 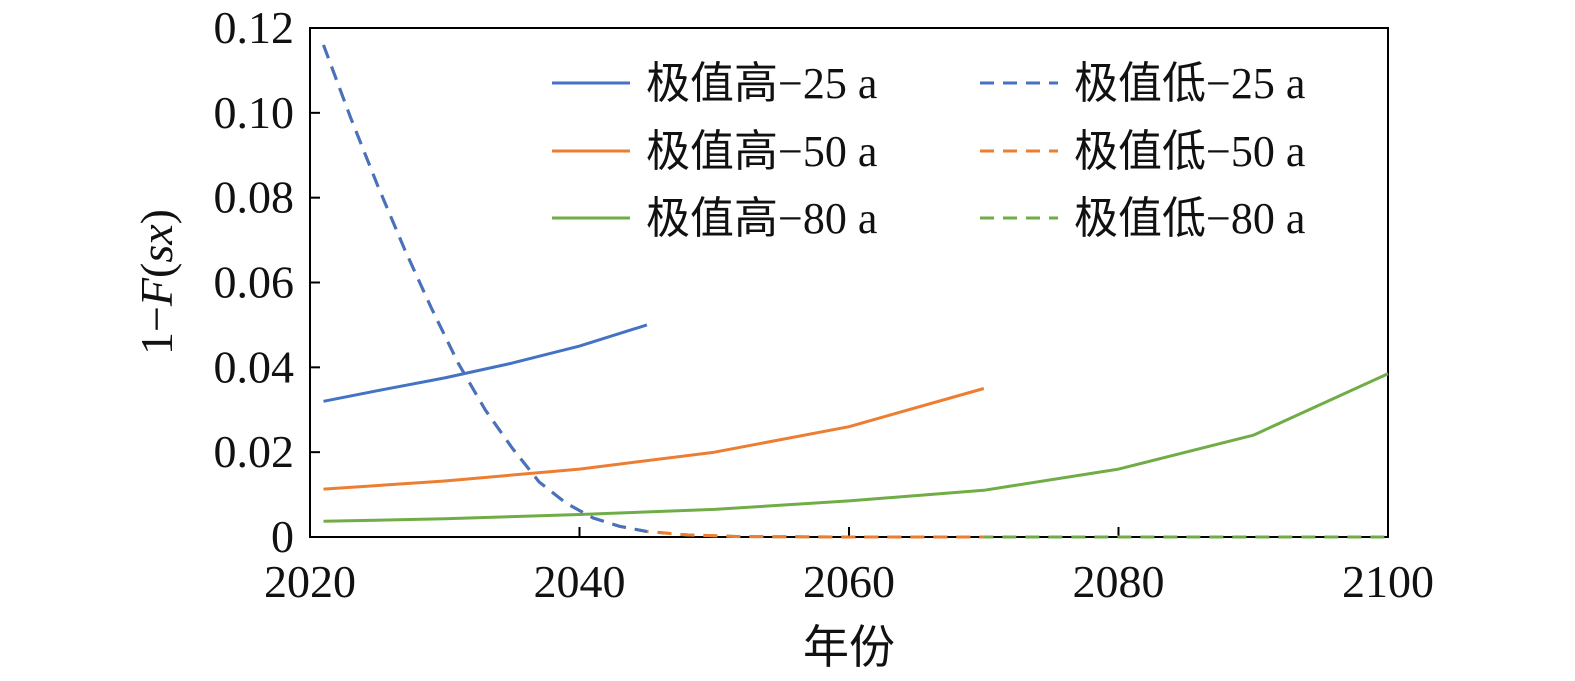 What do you see at coordinates (156, 216) in the screenshot?
I see `y-axis-title-close: )` at bounding box center [156, 216].